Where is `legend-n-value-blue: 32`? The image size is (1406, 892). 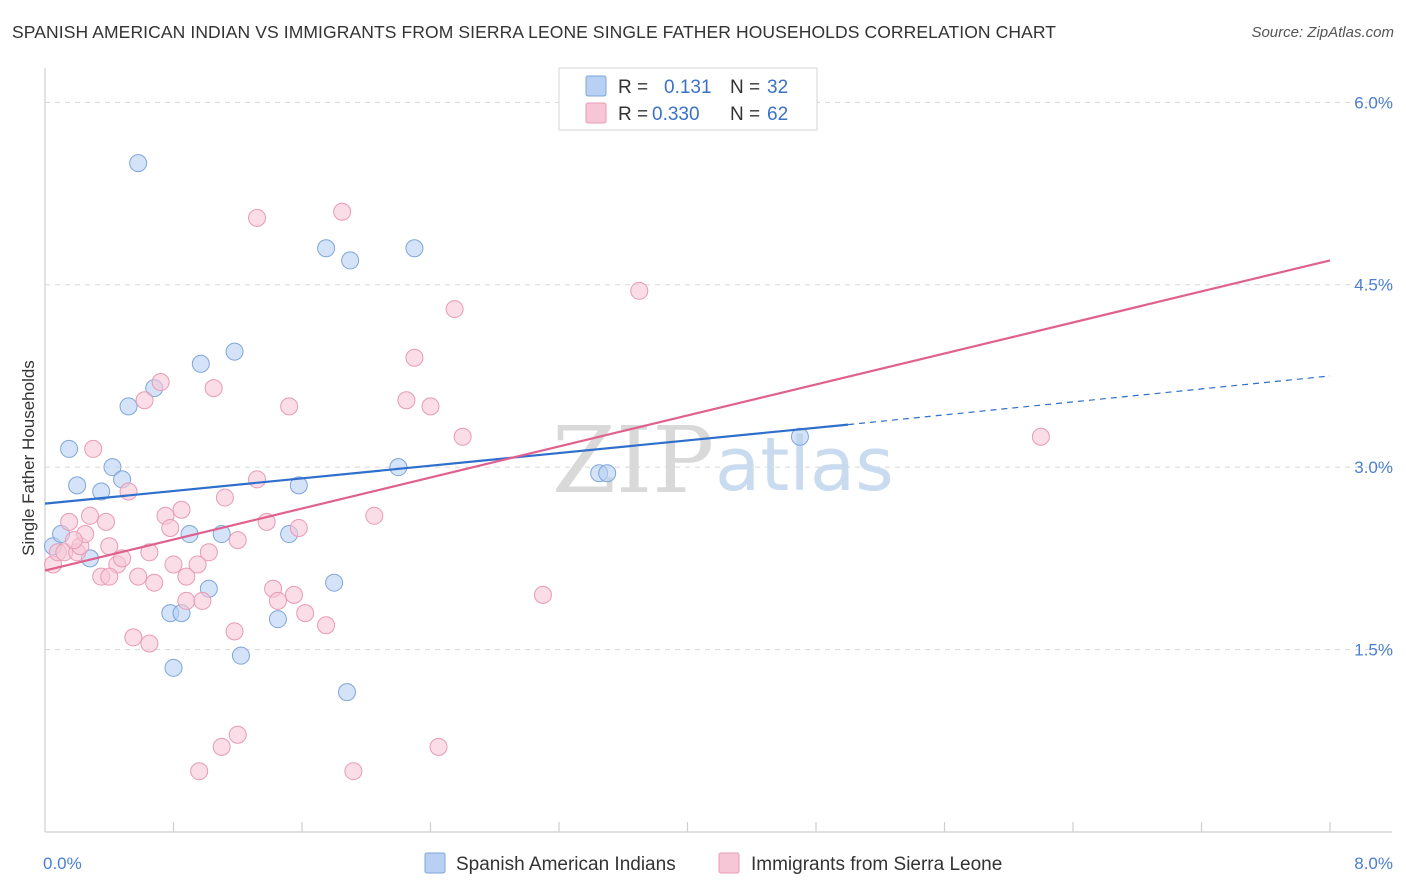 legend-n-value-blue: 32 is located at coordinates (777, 87).